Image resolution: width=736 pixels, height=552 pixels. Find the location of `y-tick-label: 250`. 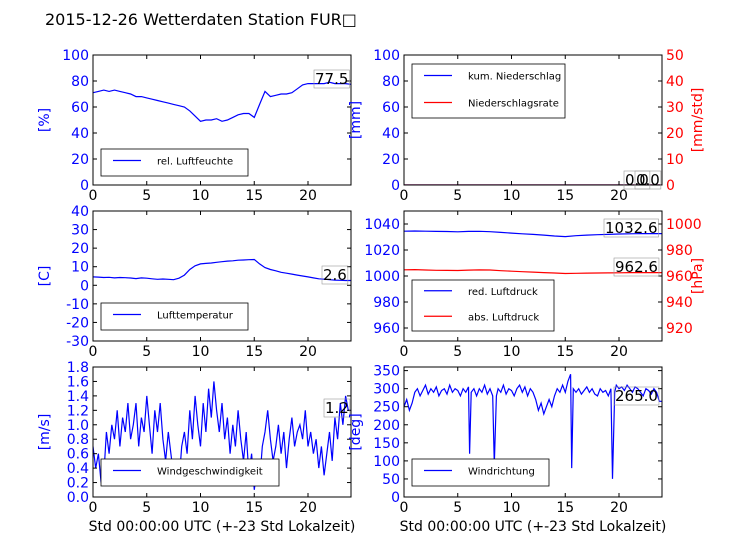

y-tick-label: 250 is located at coordinates (386, 408).